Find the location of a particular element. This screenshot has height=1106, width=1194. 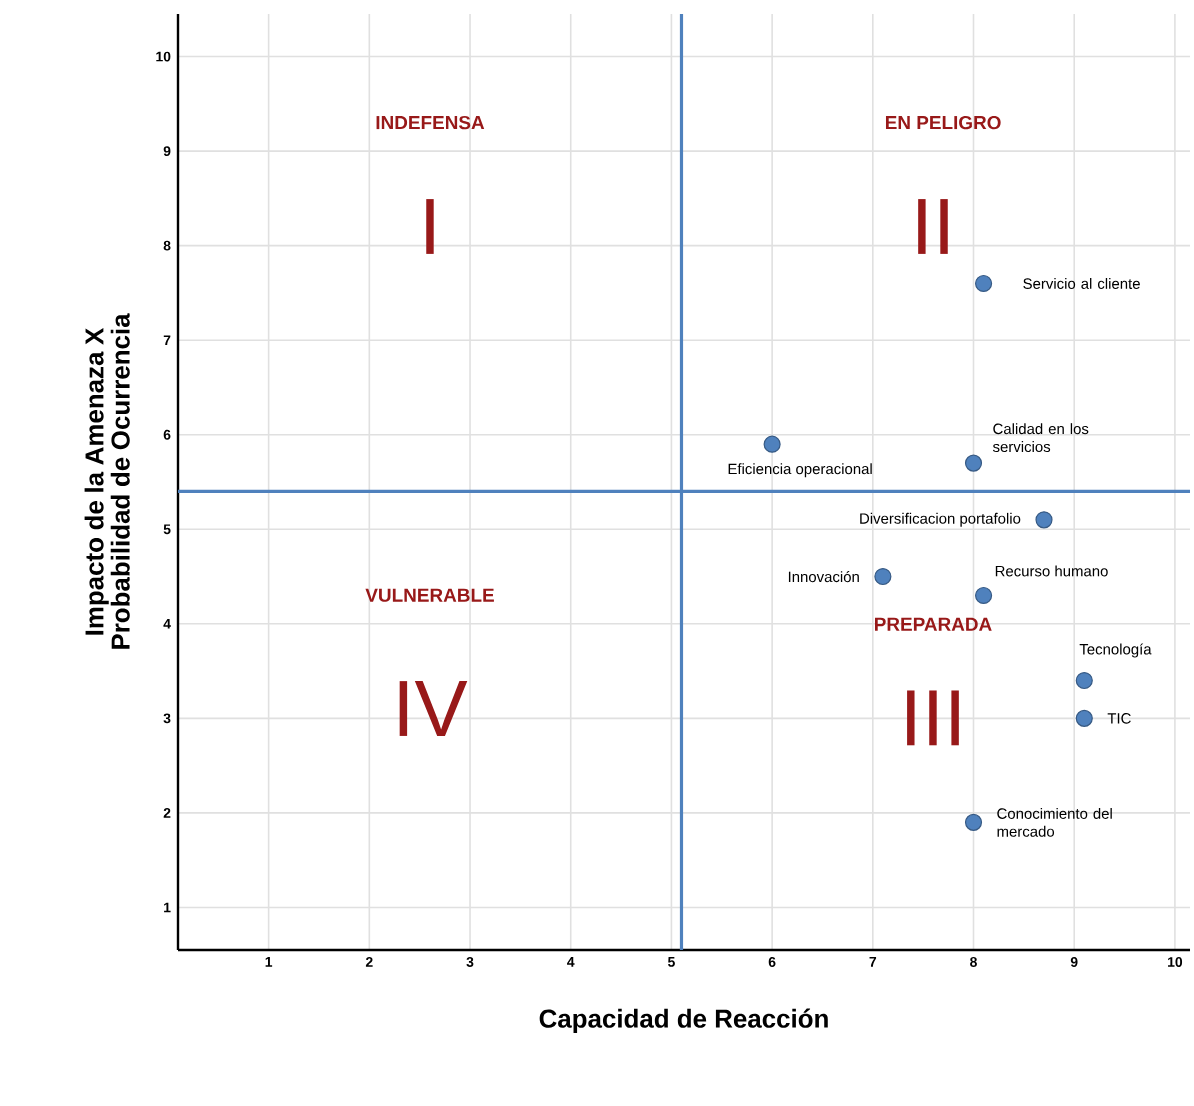

annotation: VULNERABLE is located at coordinates (429, 595).